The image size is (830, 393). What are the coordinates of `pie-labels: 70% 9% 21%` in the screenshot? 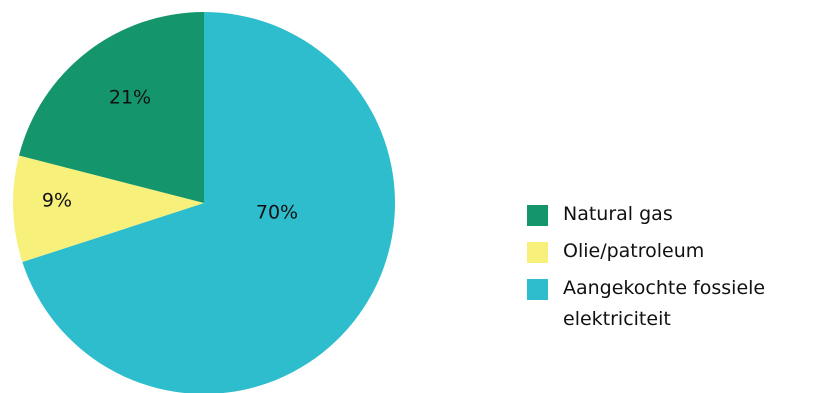 It's located at (170, 155).